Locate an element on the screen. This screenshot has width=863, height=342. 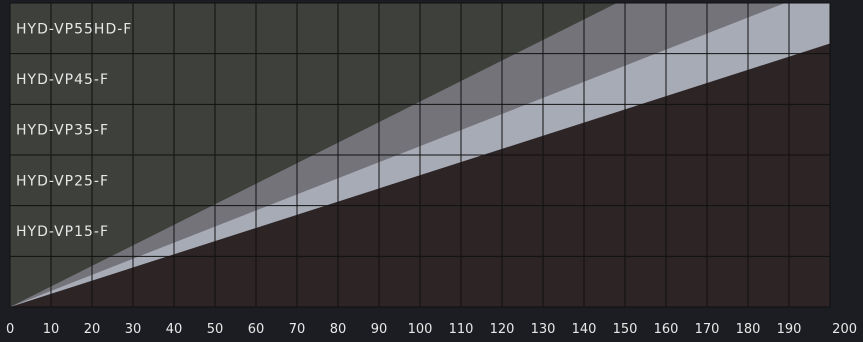
x-tick-label: 150 is located at coordinates (625, 329).